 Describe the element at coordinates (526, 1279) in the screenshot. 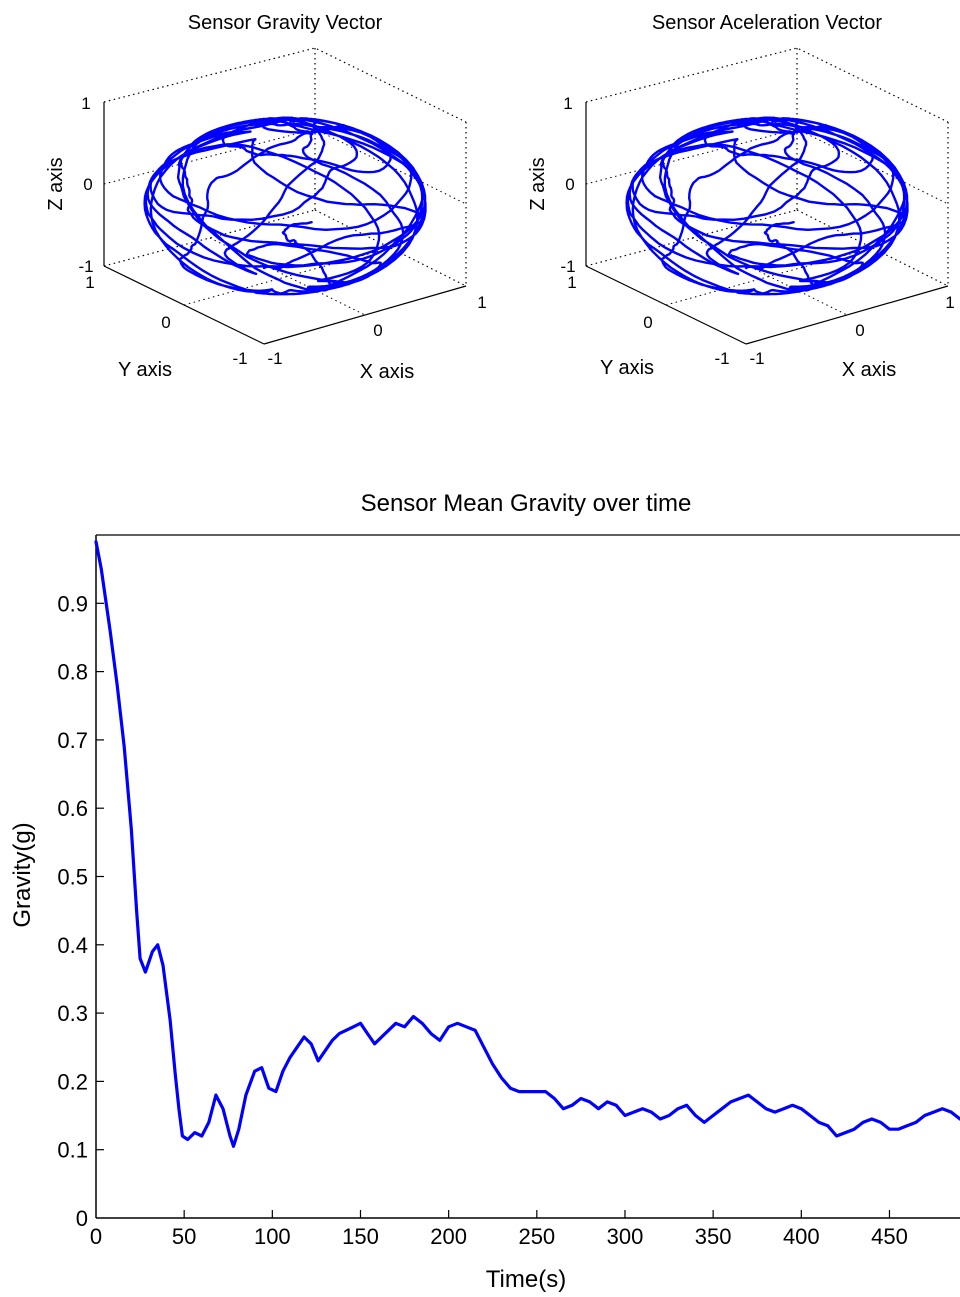

I see `x-axis-label: Time(s)` at that location.